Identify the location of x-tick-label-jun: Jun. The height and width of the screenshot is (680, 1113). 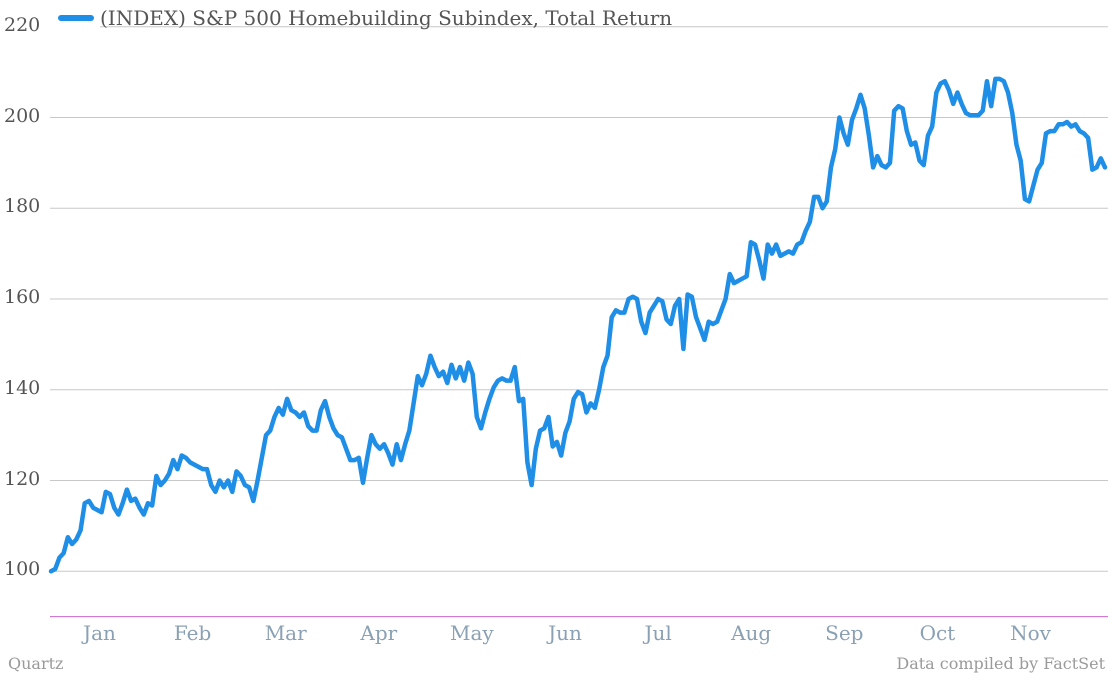
(565, 633).